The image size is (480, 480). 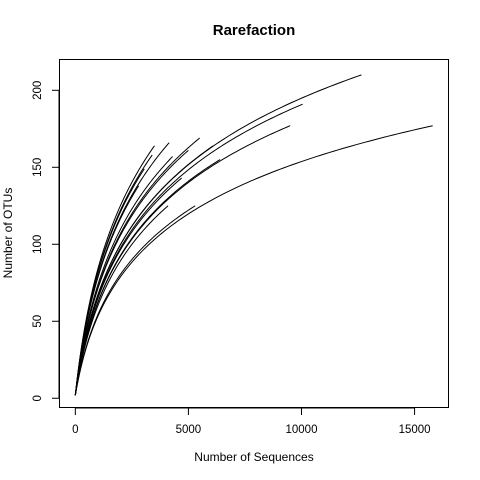 What do you see at coordinates (38, 321) in the screenshot?
I see `y-tick-label-1: 50` at bounding box center [38, 321].